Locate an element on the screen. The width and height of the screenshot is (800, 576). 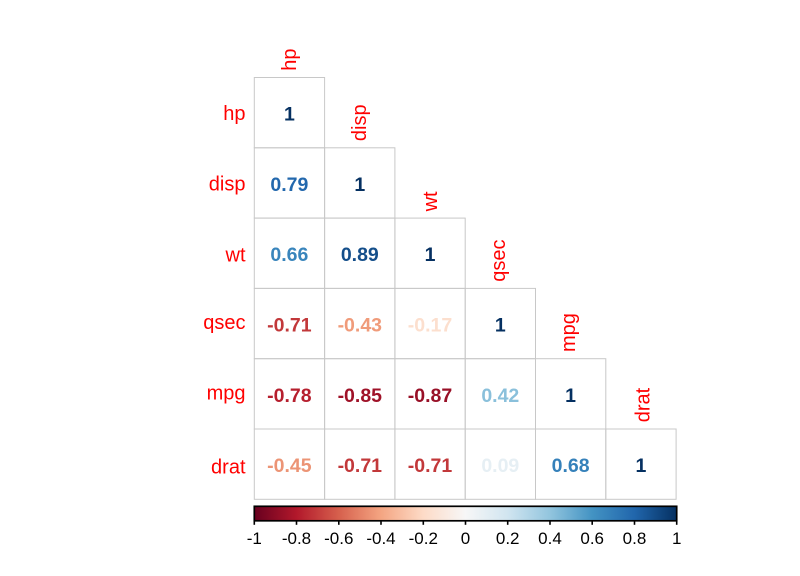
svg-text: 0.79 is located at coordinates (289, 185).